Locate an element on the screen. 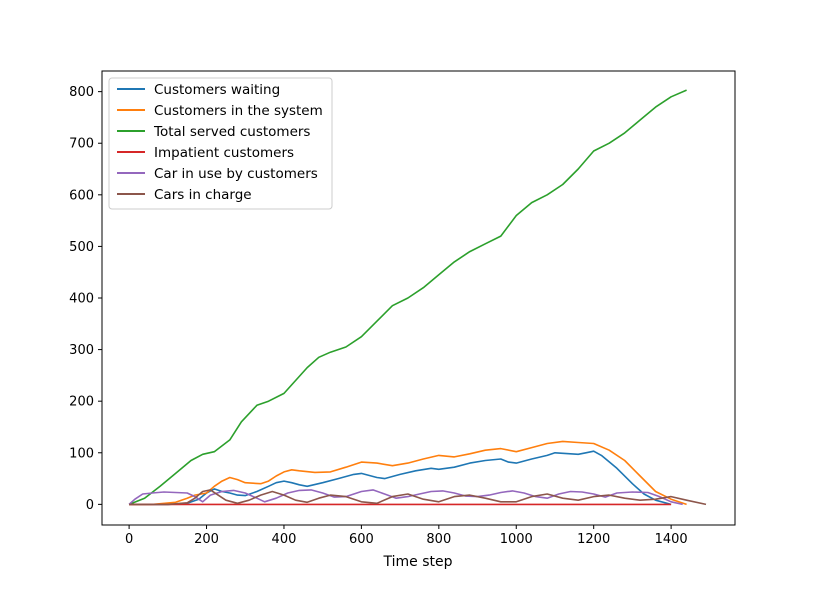 This screenshot has height=595, width=817. x-tick-label: 600 is located at coordinates (361, 539).